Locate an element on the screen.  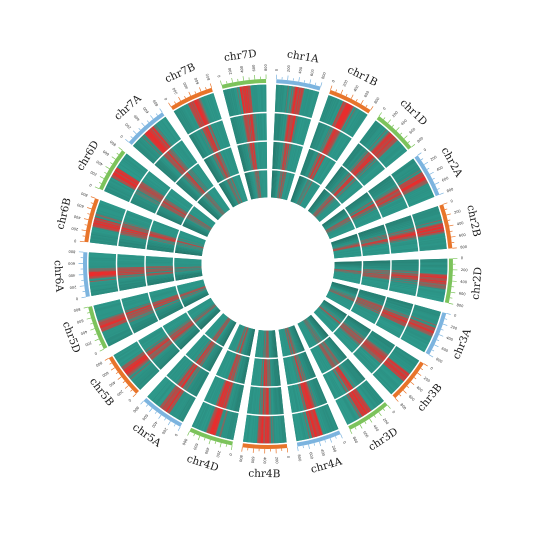
chromosome-label-chr2A: chr2A is located at coordinates (452, 162).